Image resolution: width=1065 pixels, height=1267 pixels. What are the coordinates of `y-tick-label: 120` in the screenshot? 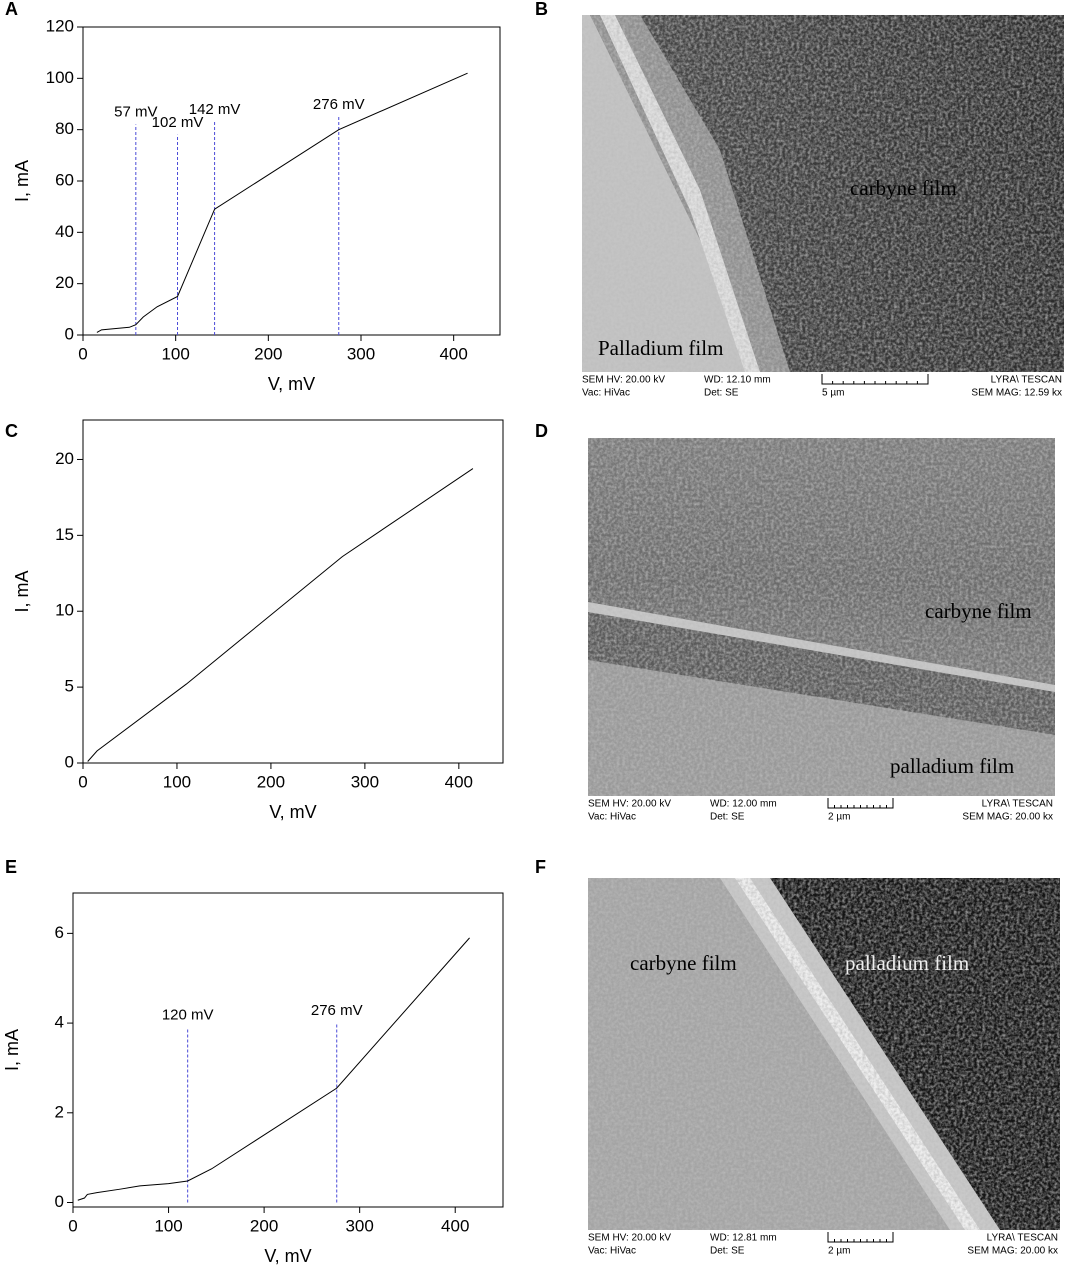 It's located at (60, 25).